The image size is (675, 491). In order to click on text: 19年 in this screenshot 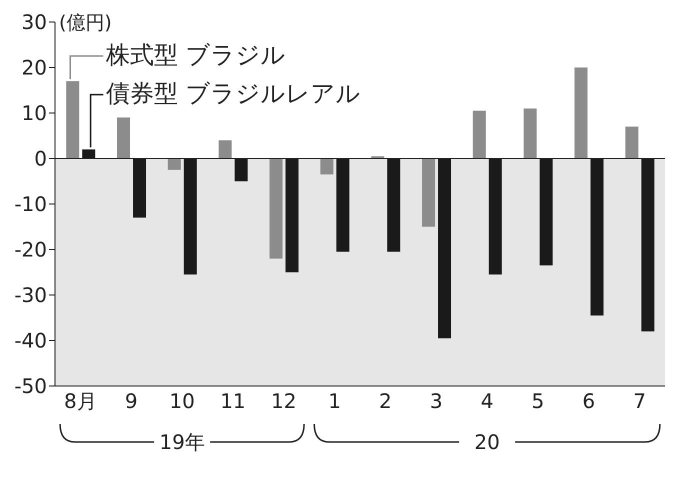, I will do `click(182, 442)`.